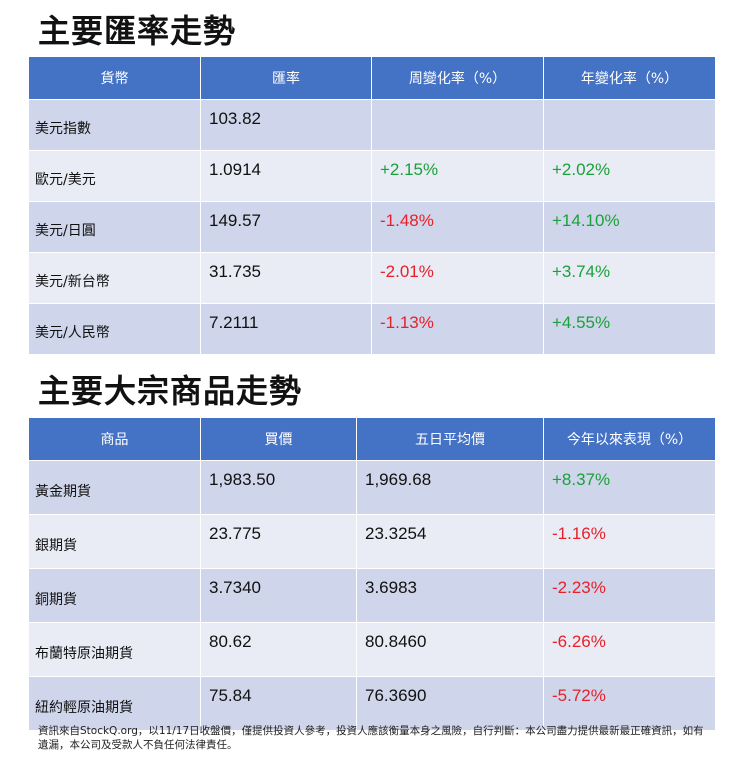  I want to click on commodity-avg5: 80.8460, so click(396, 641).